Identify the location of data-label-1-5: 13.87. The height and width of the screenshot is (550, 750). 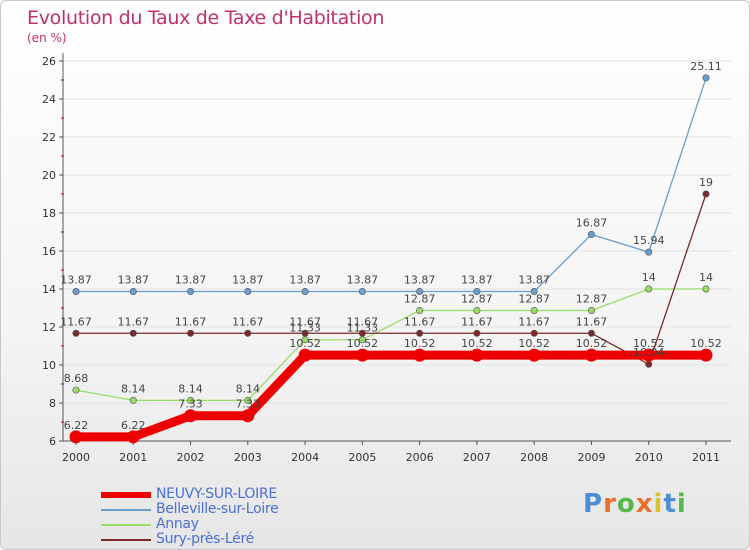
(363, 279).